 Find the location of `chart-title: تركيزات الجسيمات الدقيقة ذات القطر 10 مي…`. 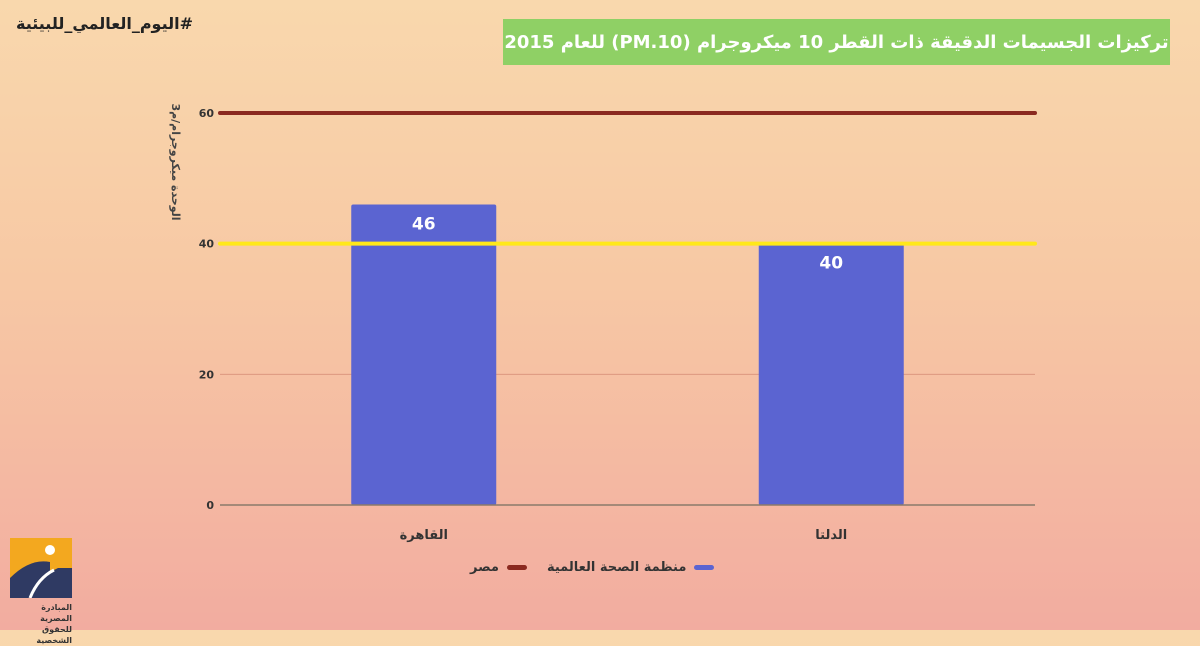

chart-title: تركيزات الجسيمات الدقيقة ذات القطر 10 مي… is located at coordinates (836, 42).